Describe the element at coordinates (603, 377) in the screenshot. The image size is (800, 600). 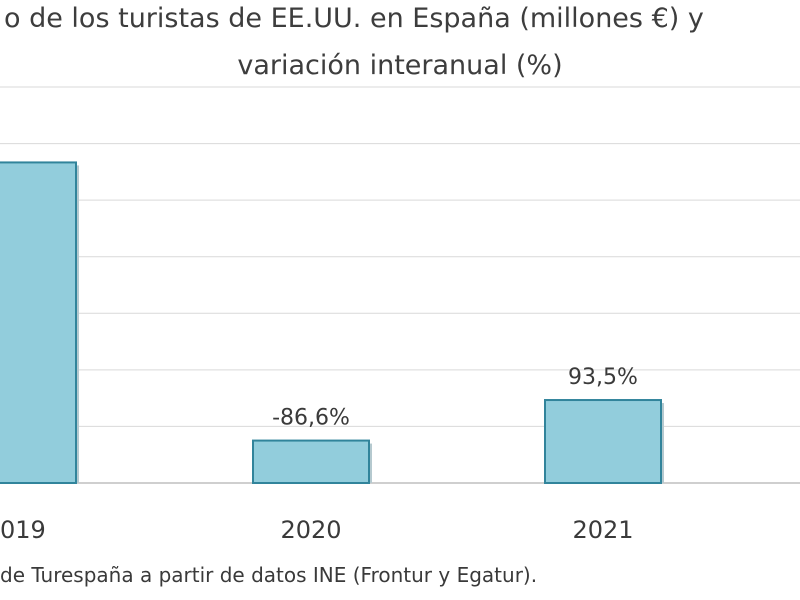
I see `data-label: 93,5%` at that location.